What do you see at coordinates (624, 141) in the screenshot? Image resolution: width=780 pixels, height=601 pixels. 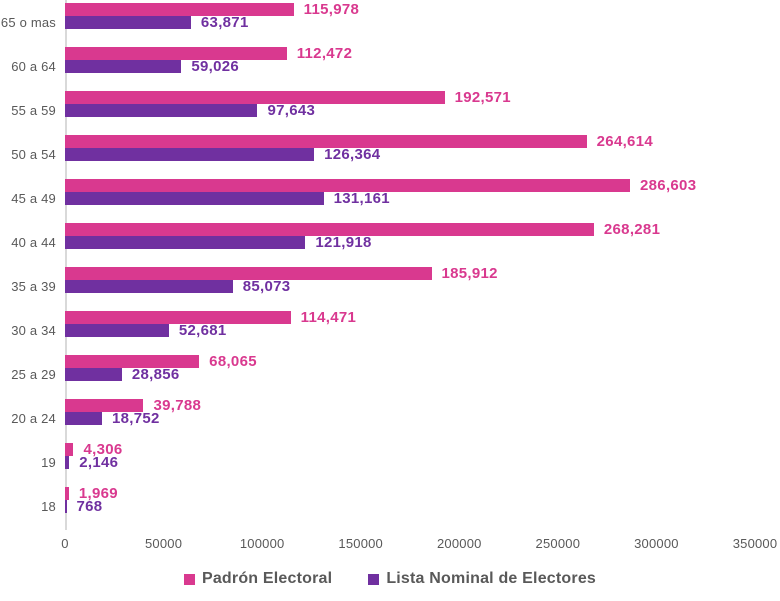 I see `padron-electoral-value-label: 264,614` at bounding box center [624, 141].